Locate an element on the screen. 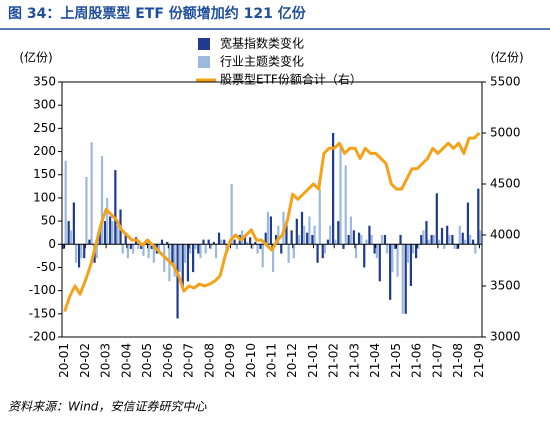  legend-label: 行业主题类变化 is located at coordinates (262, 61).